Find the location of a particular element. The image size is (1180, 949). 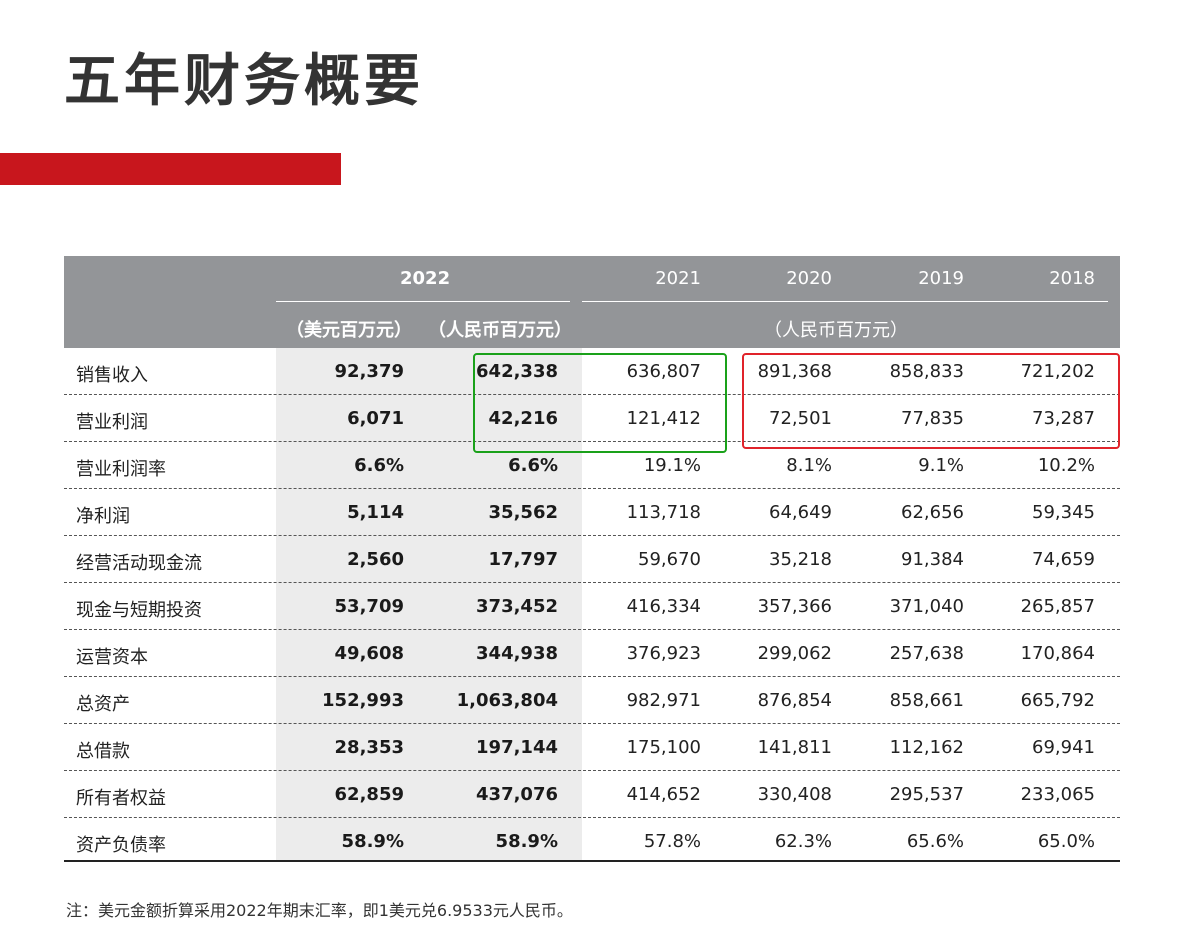

row-value: 5,114 is located at coordinates (375, 512).